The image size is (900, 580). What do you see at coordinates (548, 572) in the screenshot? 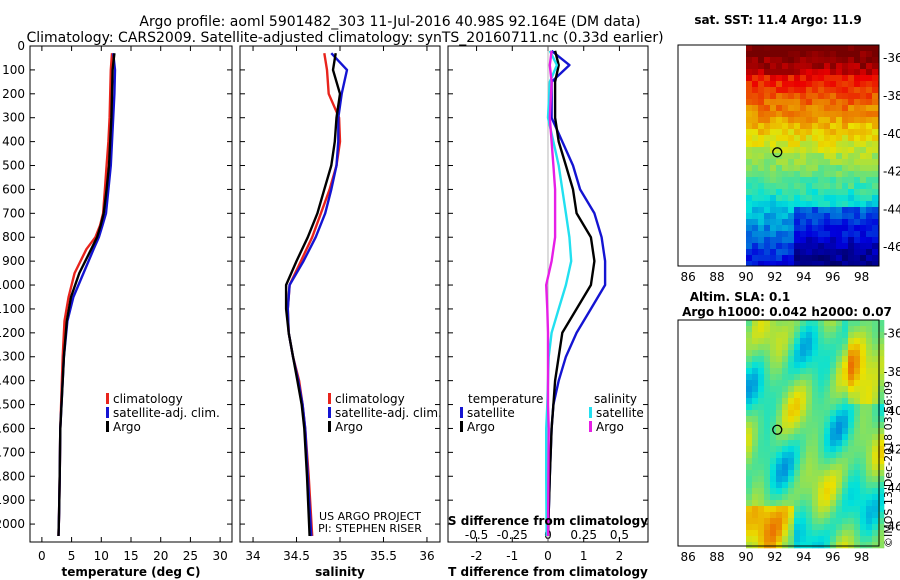
I see `difference-xlabel: T difference from climatology` at bounding box center [548, 572].